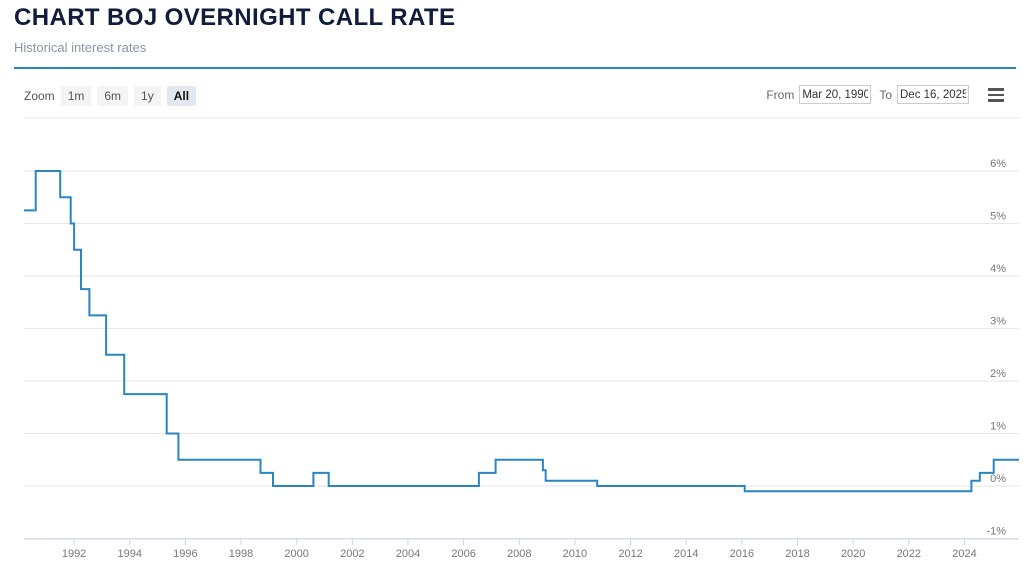 Image resolution: width=1024 pixels, height=575 pixels. I want to click on x-tick-label: 2022, so click(909, 554).